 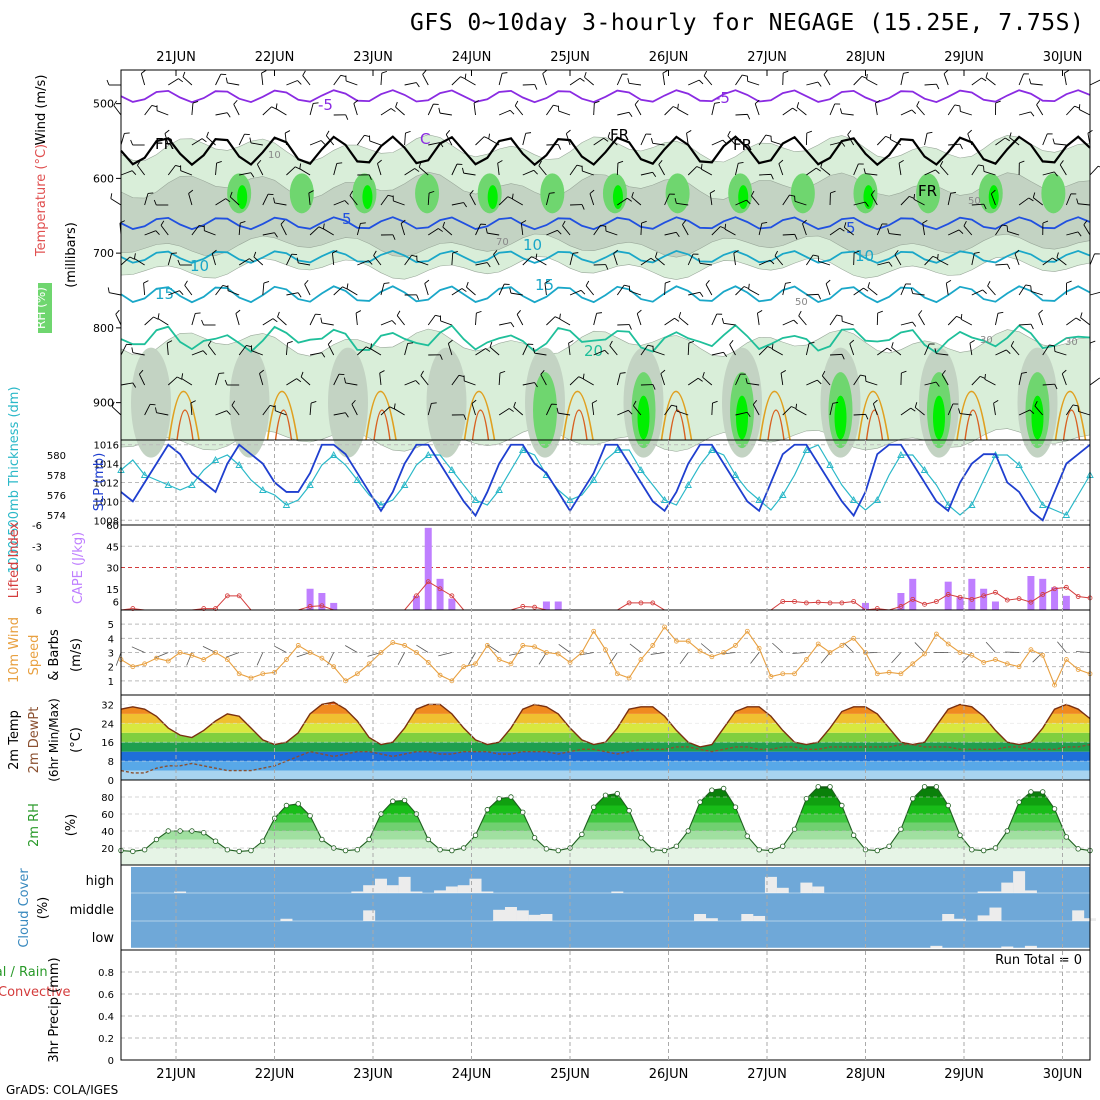 What do you see at coordinates (472, 1074) in the screenshot?
I see `date-label-bottom: 24JUN` at bounding box center [472, 1074].